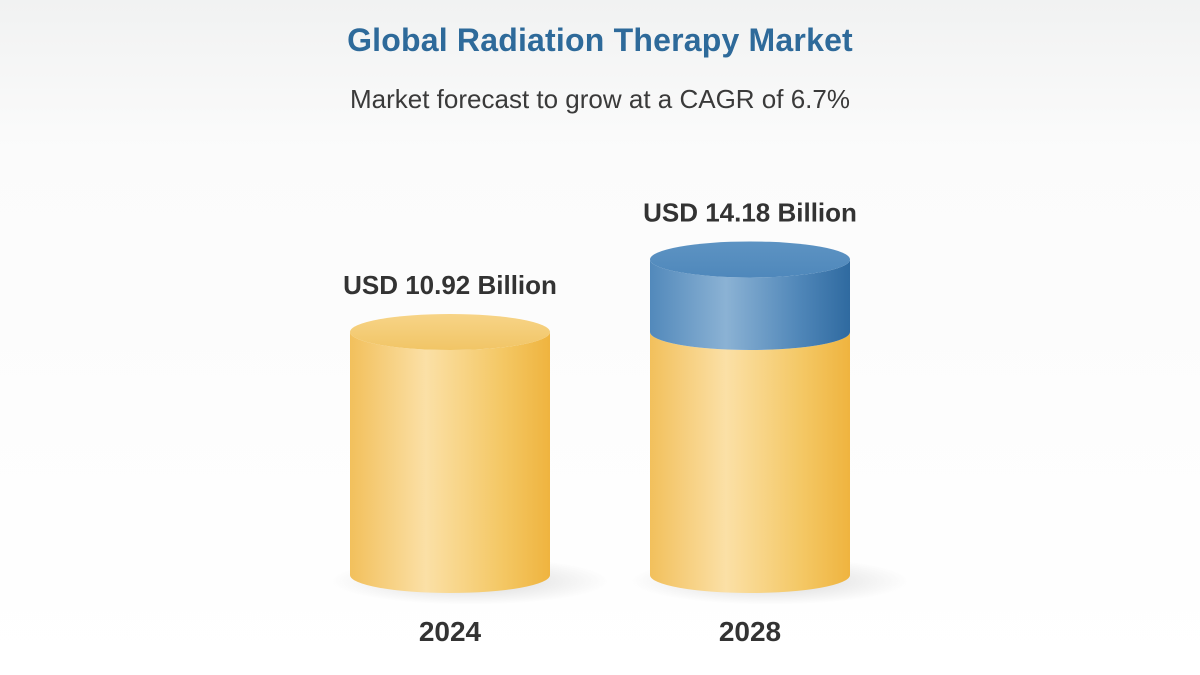  What do you see at coordinates (450, 631) in the screenshot?
I see `category-label: 2024` at bounding box center [450, 631].